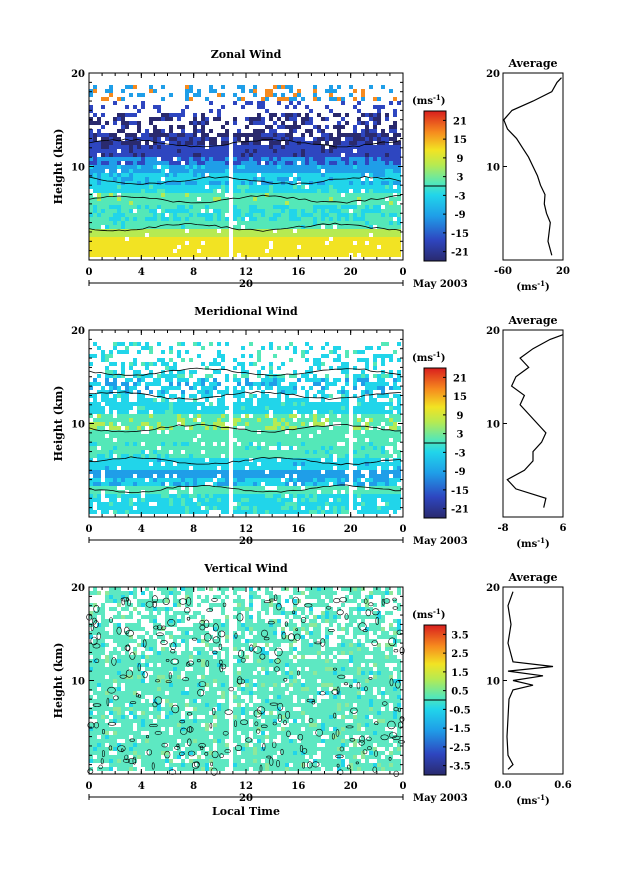 This screenshot has height=873, width=623. Describe the element at coordinates (563, 528) in the screenshot. I see `average-x-tick: 6` at that location.